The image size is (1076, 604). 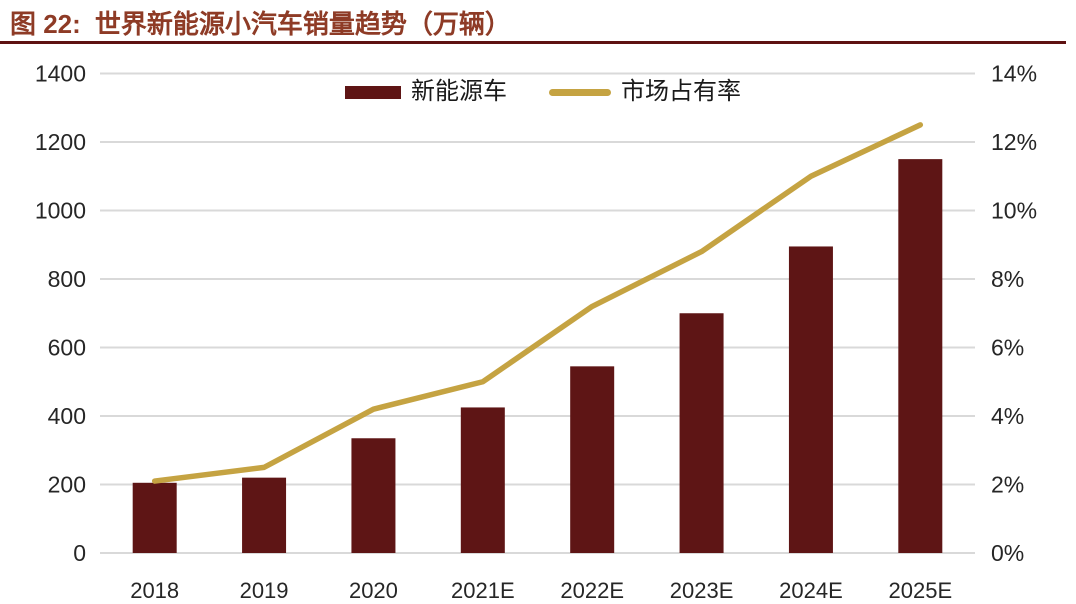 I want to click on left-axis-tick-label: 600, so click(x=67, y=348).